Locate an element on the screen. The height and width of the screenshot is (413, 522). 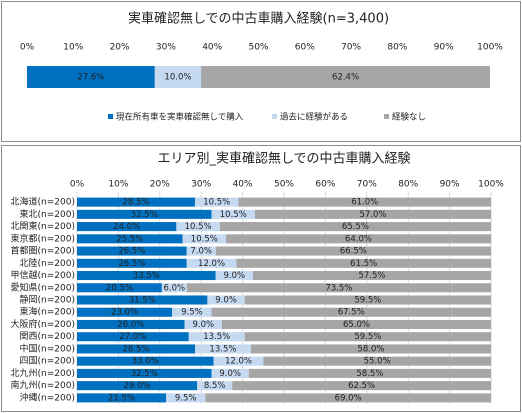
x-tick-label: 100% is located at coordinates (491, 185).